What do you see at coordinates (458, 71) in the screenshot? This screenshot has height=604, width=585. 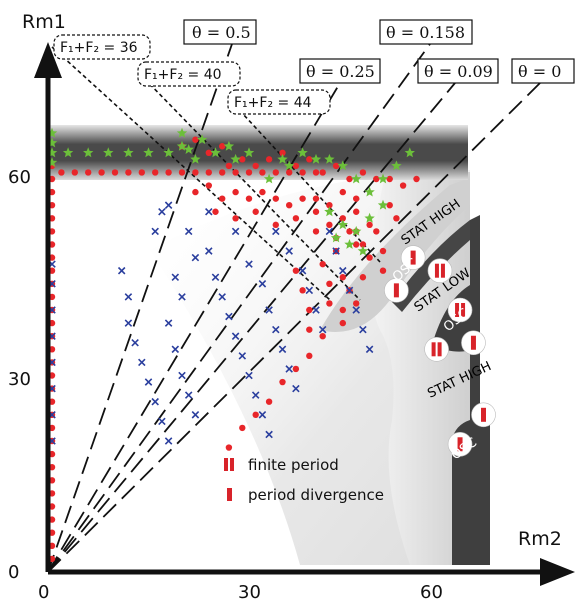 I see `ray-label-theta-0.09: θ = 0.09` at bounding box center [458, 71].